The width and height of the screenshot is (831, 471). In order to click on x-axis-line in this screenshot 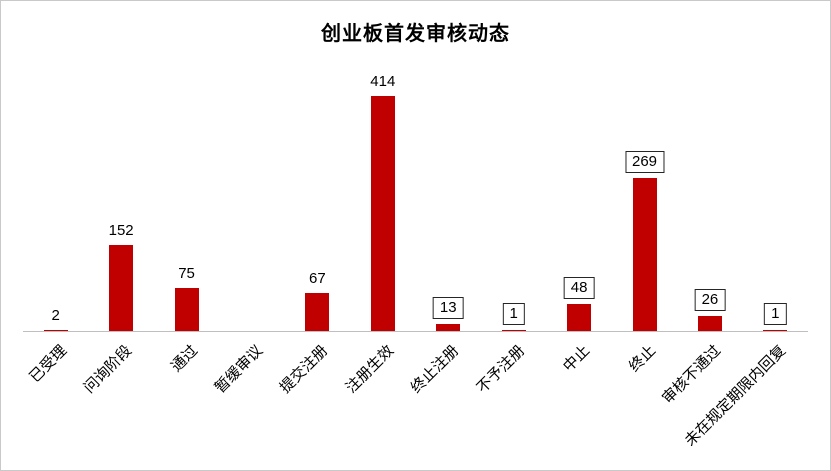, I will do `click(415, 331)`.